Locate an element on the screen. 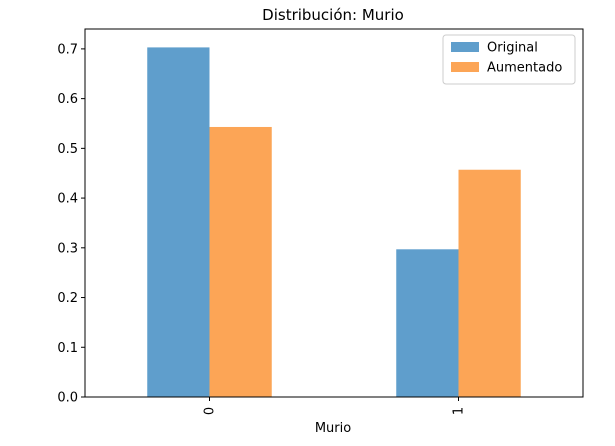 This screenshot has height=446, width=615. y-tick-label: 0.1 is located at coordinates (67, 348).